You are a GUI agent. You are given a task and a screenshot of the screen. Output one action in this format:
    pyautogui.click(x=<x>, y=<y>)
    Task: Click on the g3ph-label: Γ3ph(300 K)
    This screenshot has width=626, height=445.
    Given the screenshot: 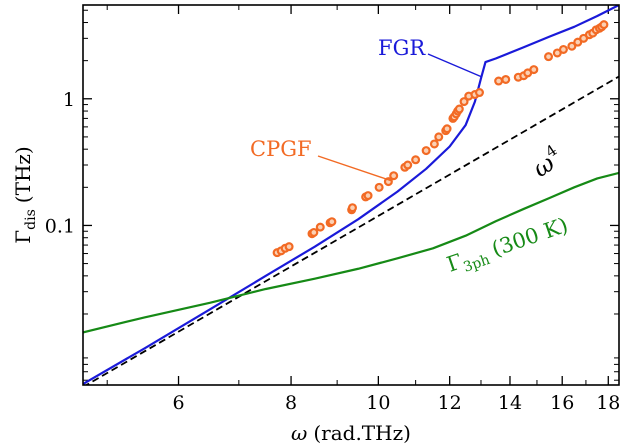 What is the action you would take?
    pyautogui.click(x=508, y=247)
    